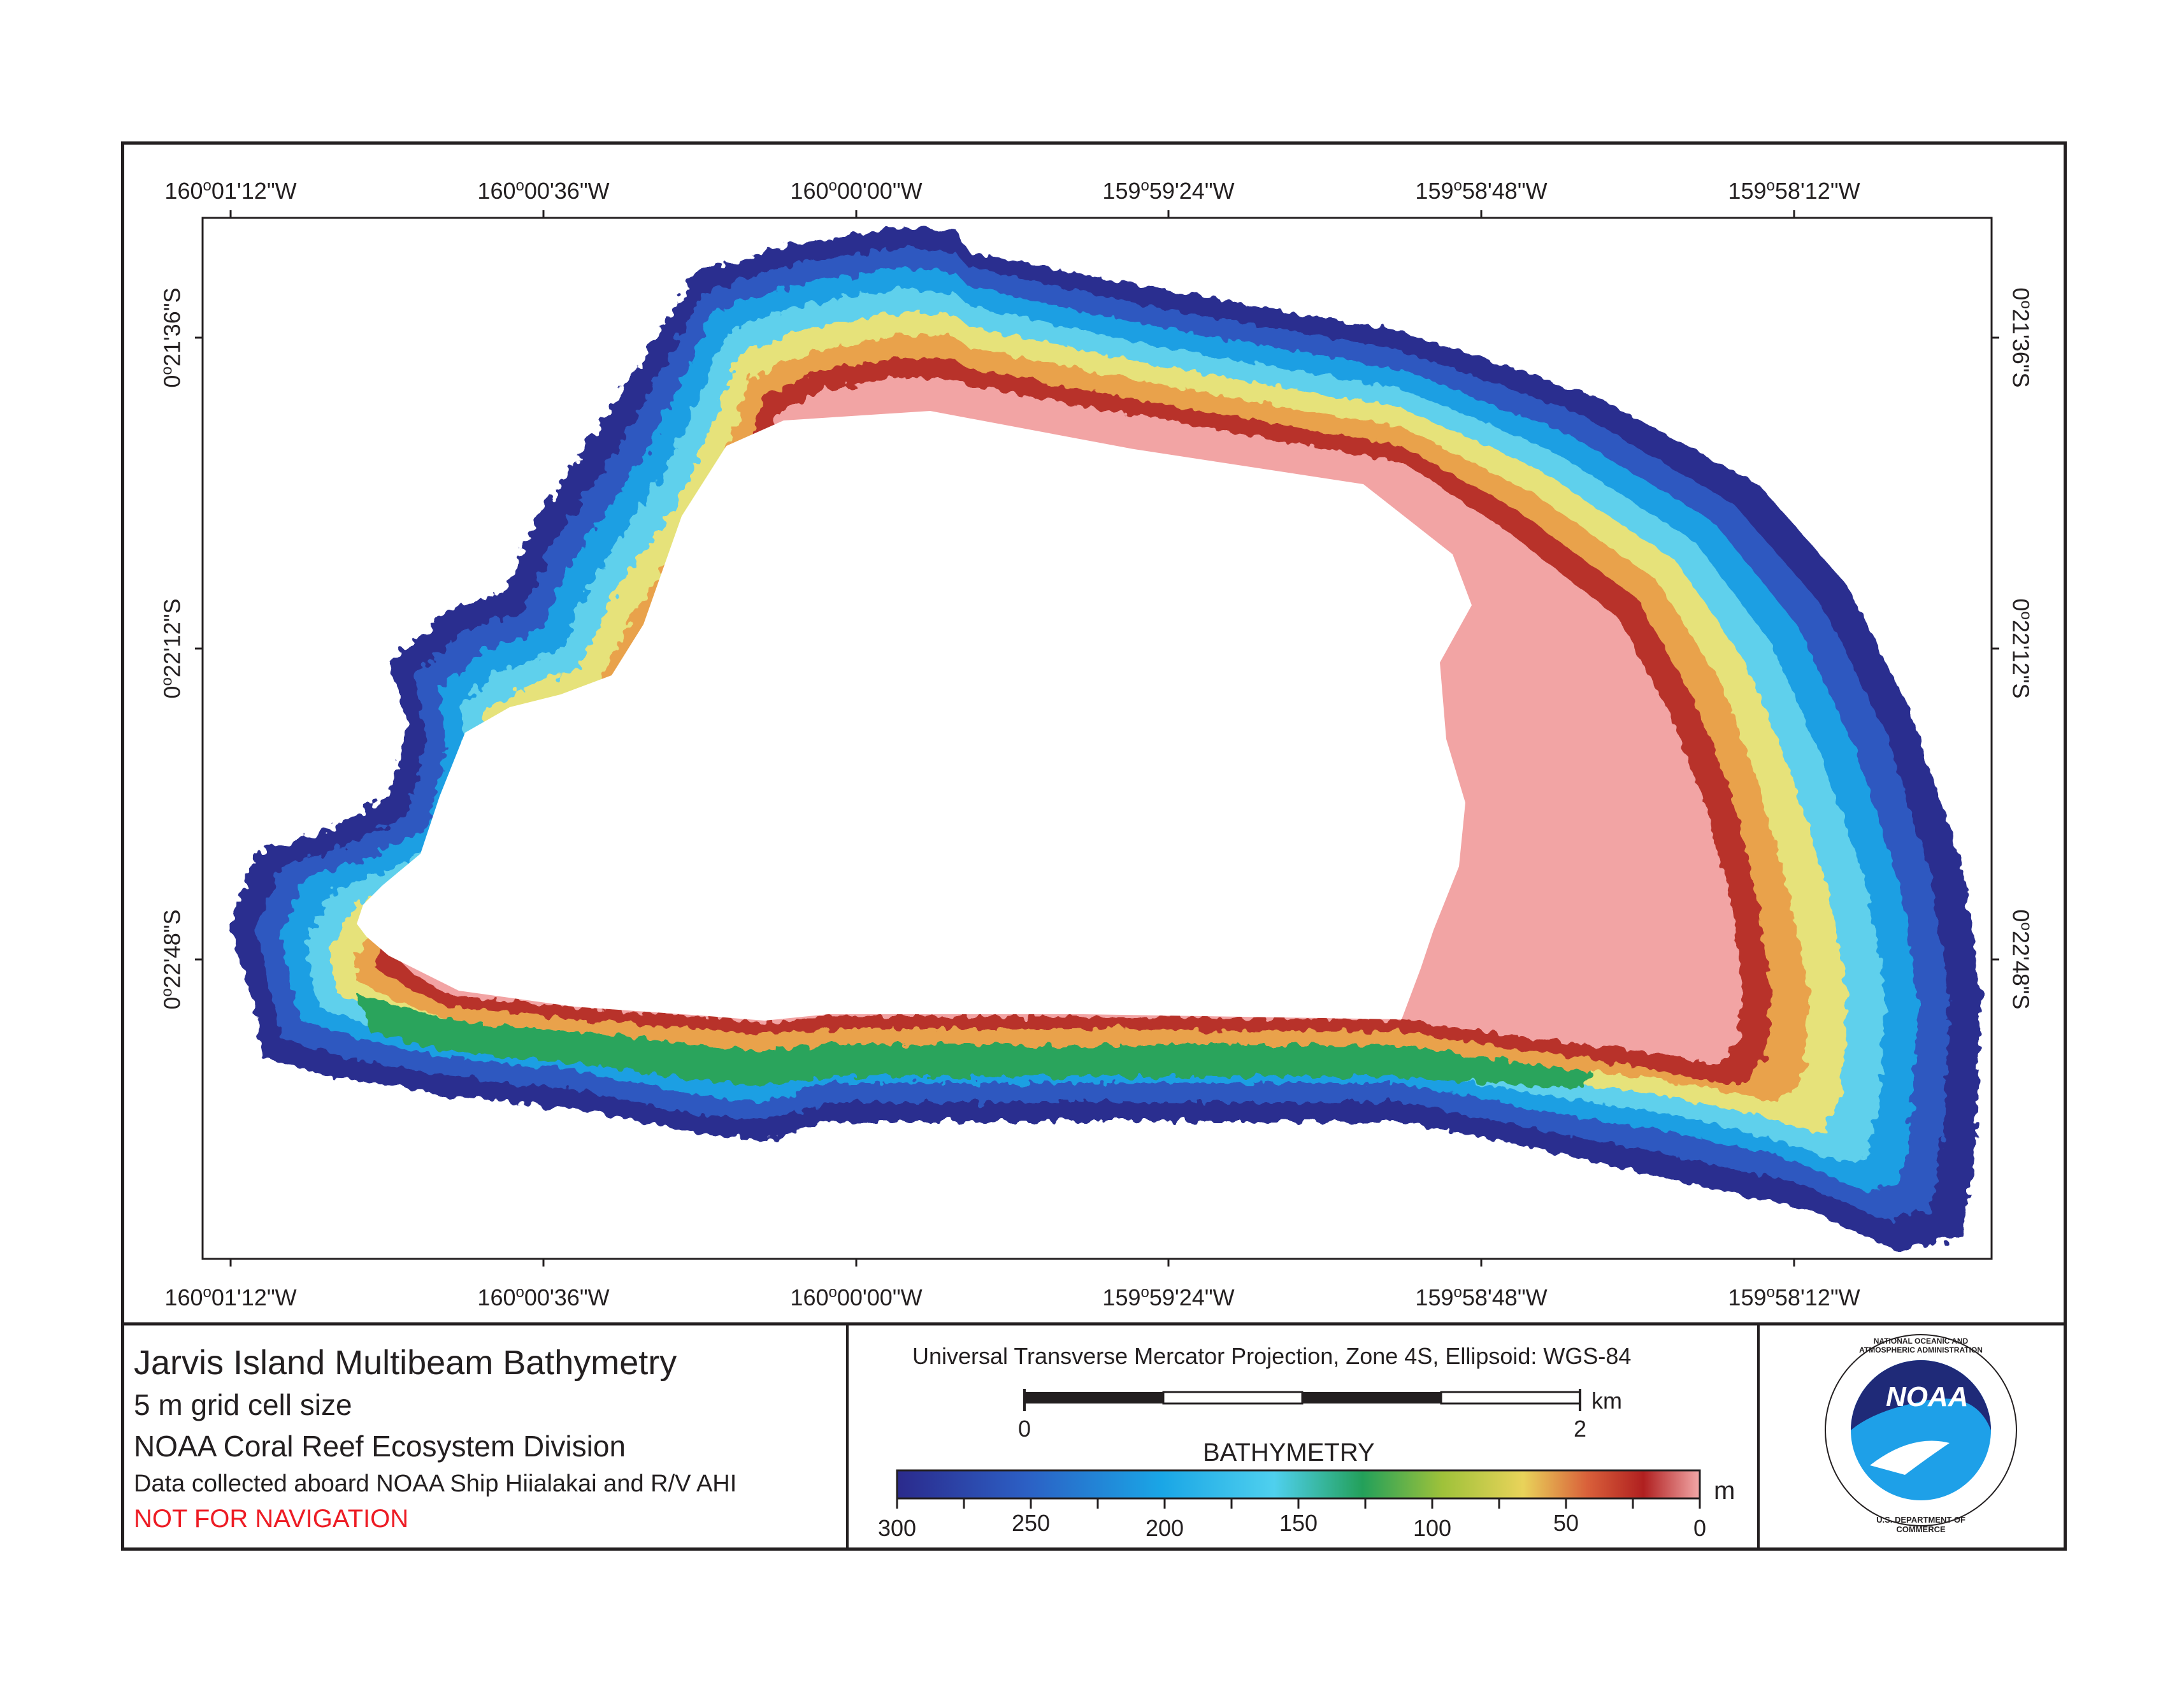 Image resolution: width=2184 pixels, height=1687 pixels. I want to click on scale-bar-start: 0, so click(1024, 1429).